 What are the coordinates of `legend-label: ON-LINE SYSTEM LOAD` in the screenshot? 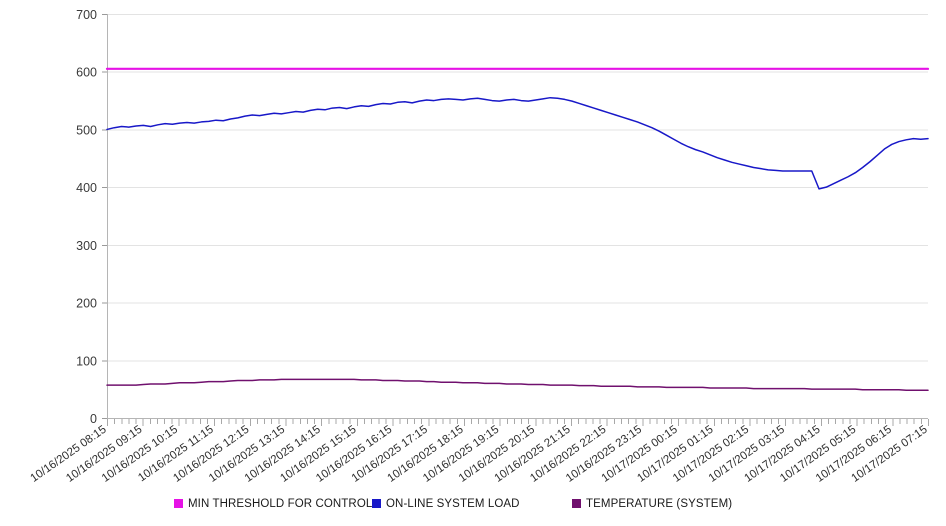 It's located at (453, 504).